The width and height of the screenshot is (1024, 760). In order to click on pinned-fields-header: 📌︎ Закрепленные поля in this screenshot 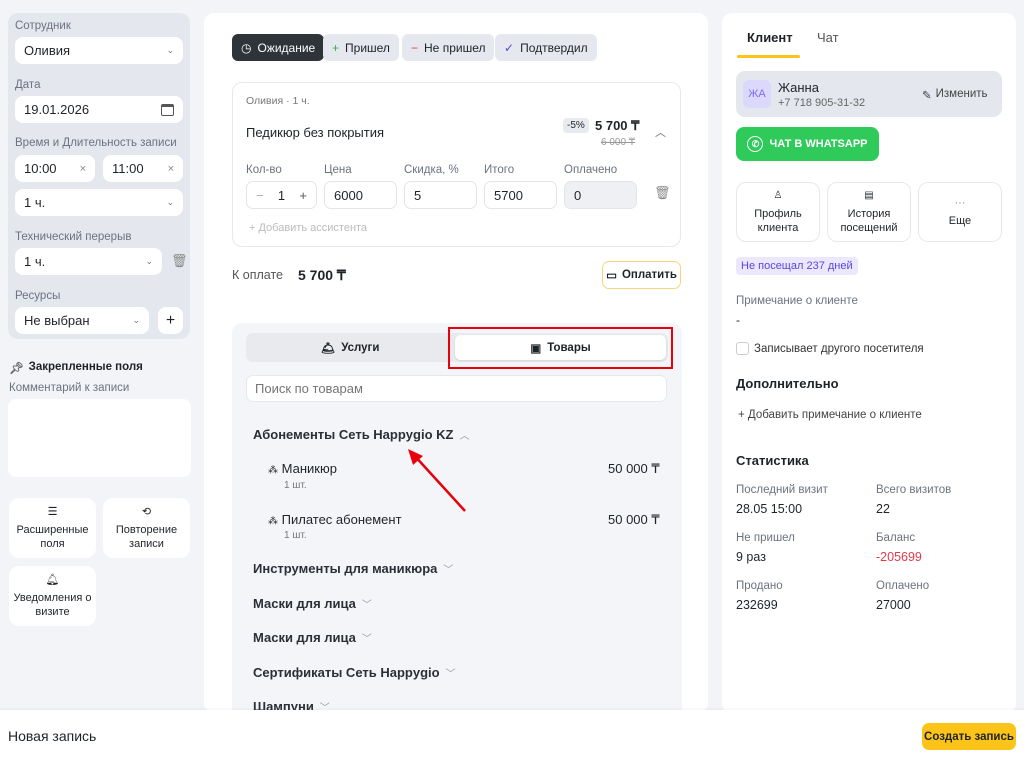, I will do `click(76, 368)`.